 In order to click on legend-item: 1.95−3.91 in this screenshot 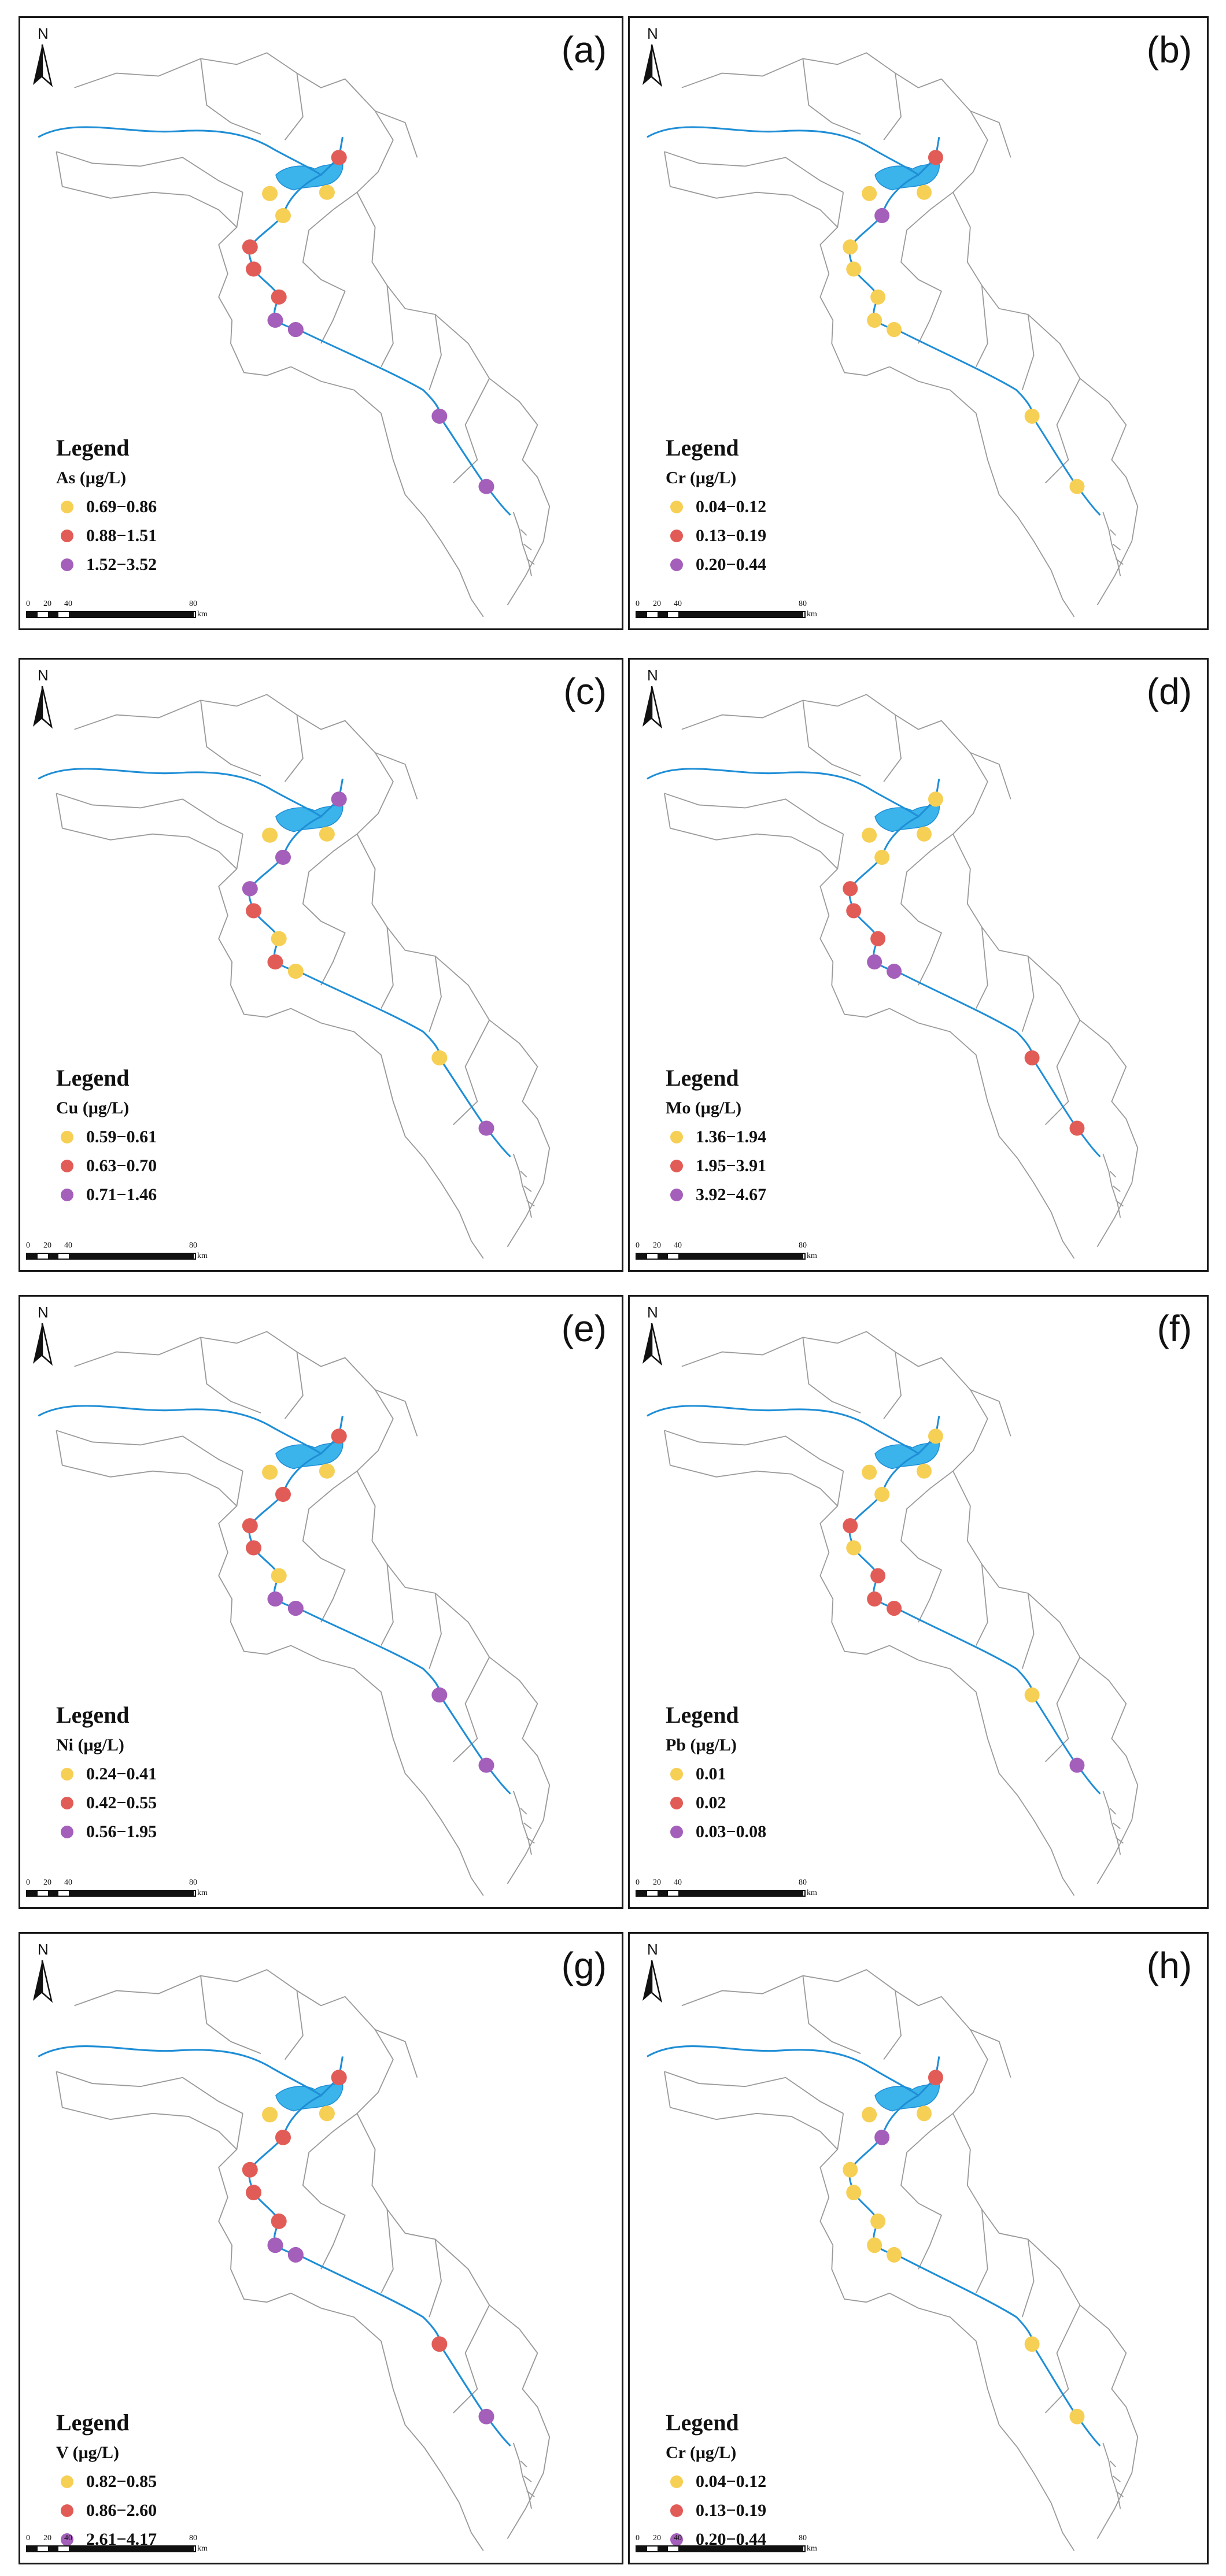, I will do `click(716, 1166)`.